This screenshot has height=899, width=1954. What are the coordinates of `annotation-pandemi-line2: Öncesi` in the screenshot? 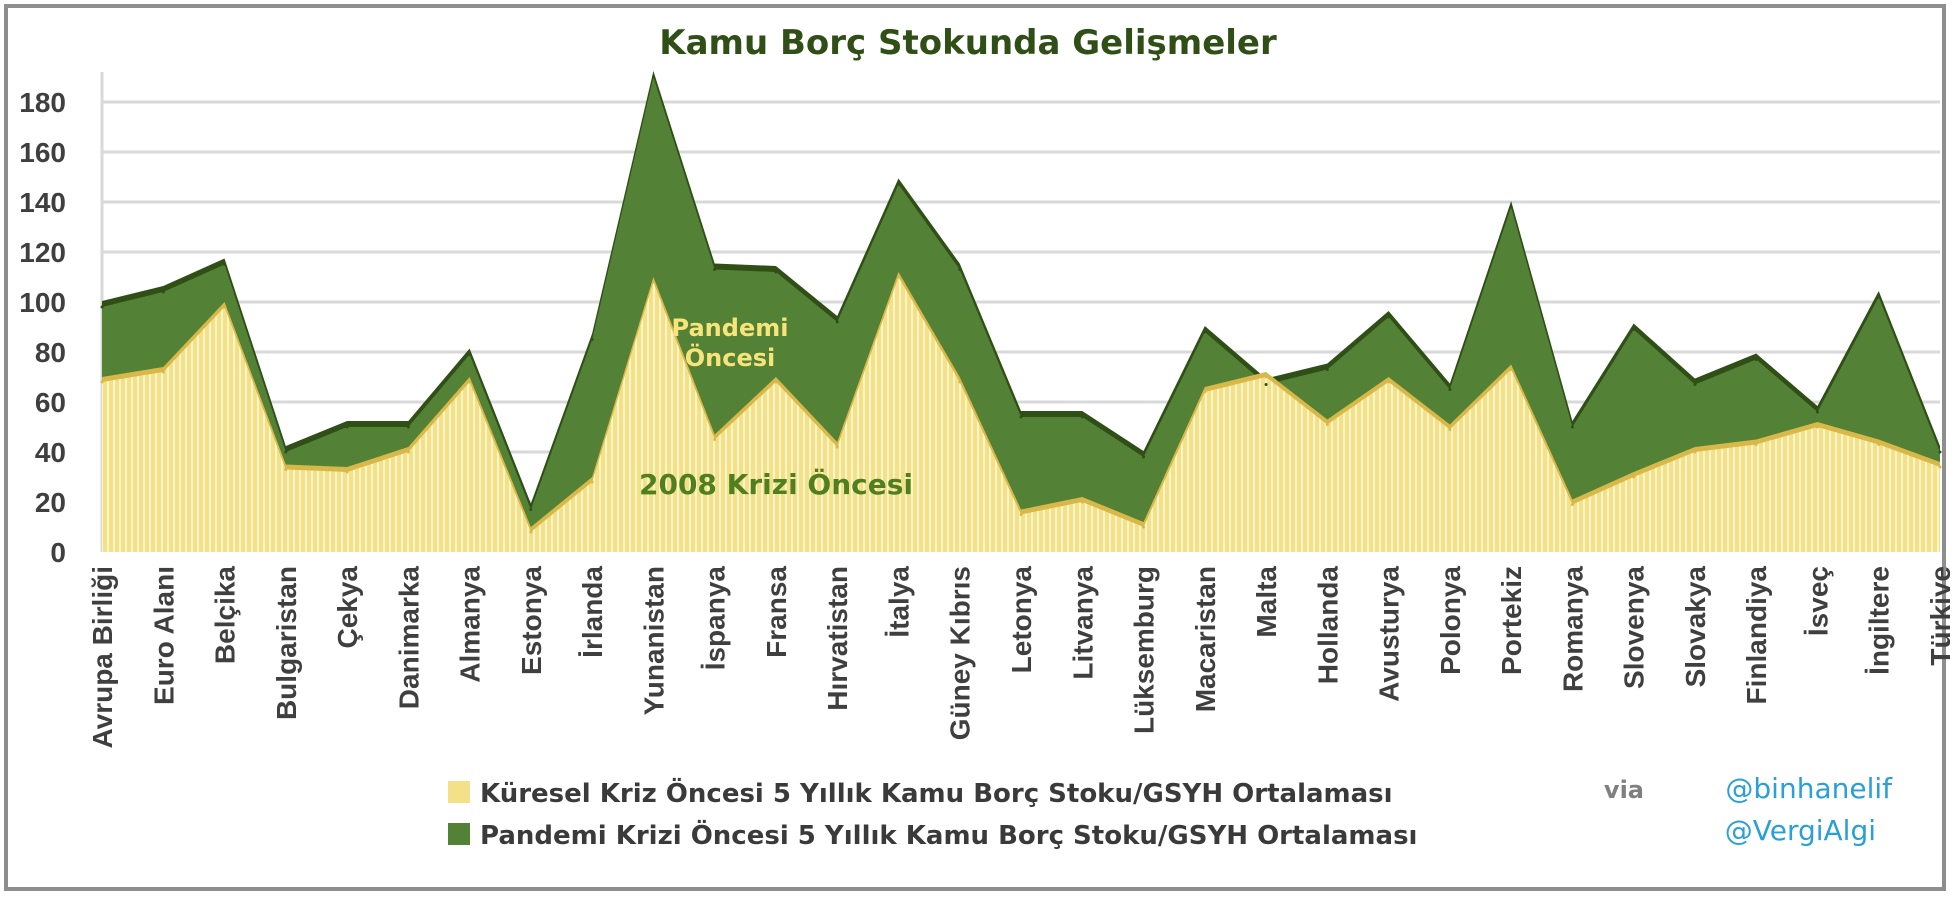 It's located at (730, 357).